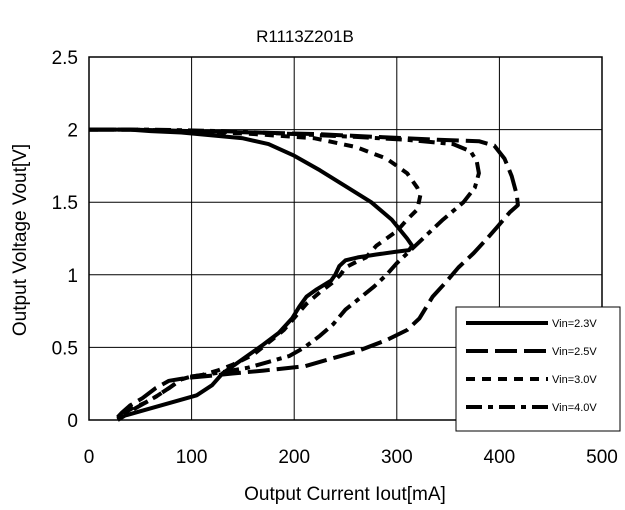  I want to click on y-tick-label: 1.5, so click(65, 203).